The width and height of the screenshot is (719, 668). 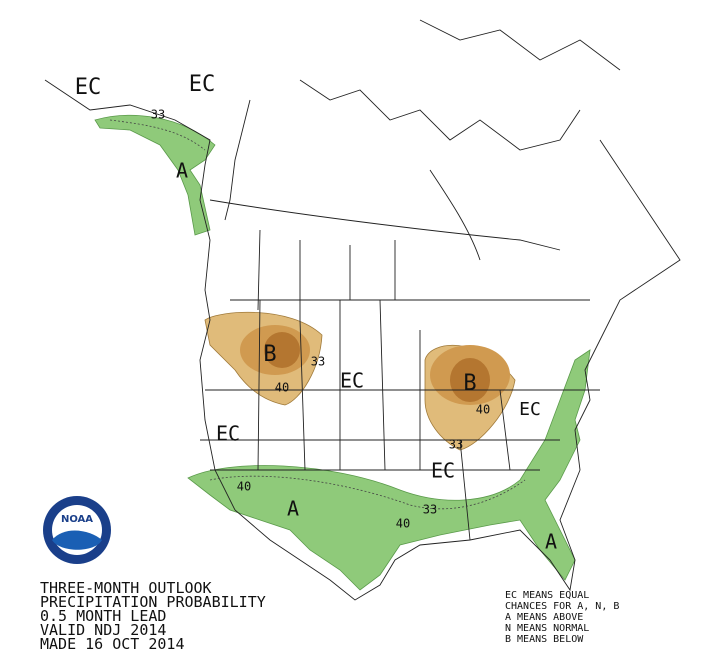 What do you see at coordinates (547, 595) in the screenshot?
I see `legend-line: EC MEANS EQUAL` at bounding box center [547, 595].